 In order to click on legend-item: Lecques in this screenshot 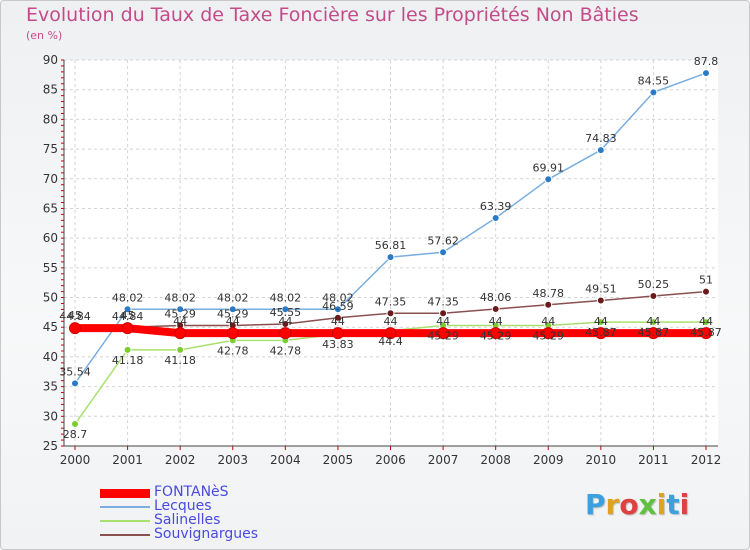, I will do `click(210, 506)`.